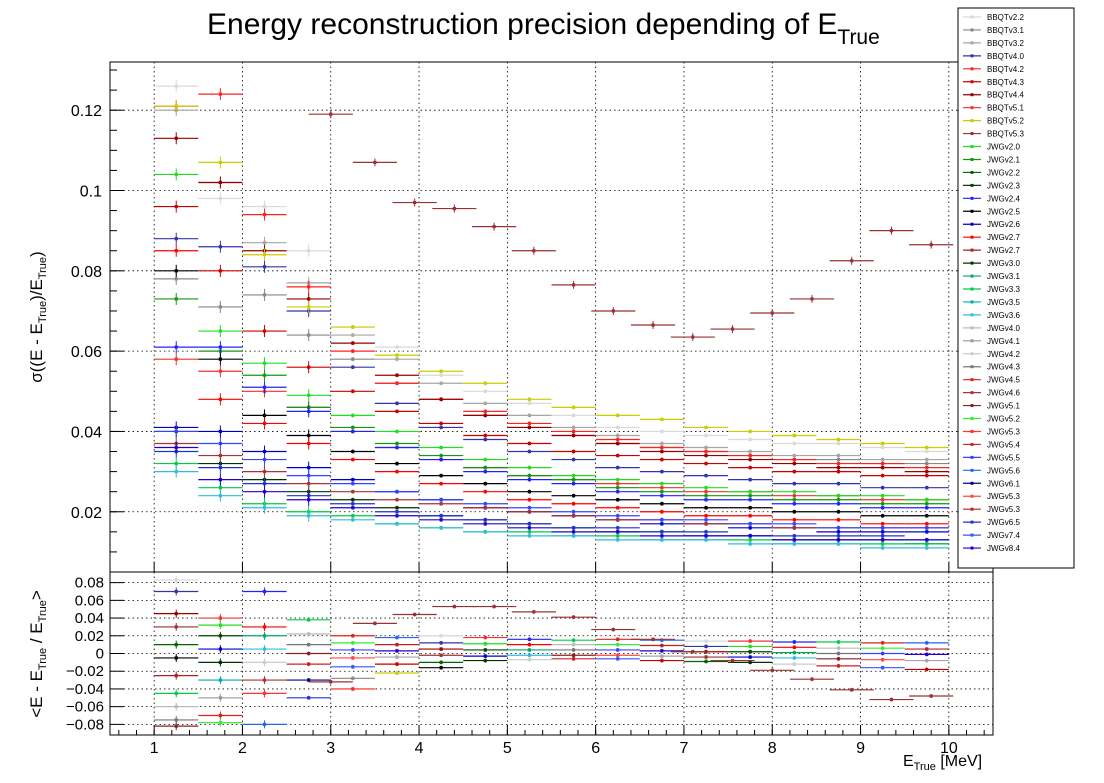 This screenshot has width=1104, height=783. Describe the element at coordinates (991, 522) in the screenshot. I see `legend-entry: JWGv6.5` at that location.